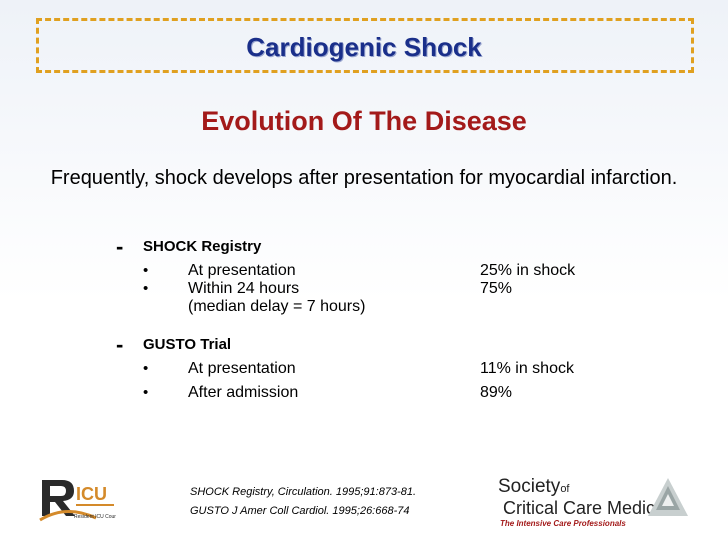 This screenshot has height=546, width=728. I want to click on section-heading-gusto-trial: GUSTO Trial, so click(187, 344).